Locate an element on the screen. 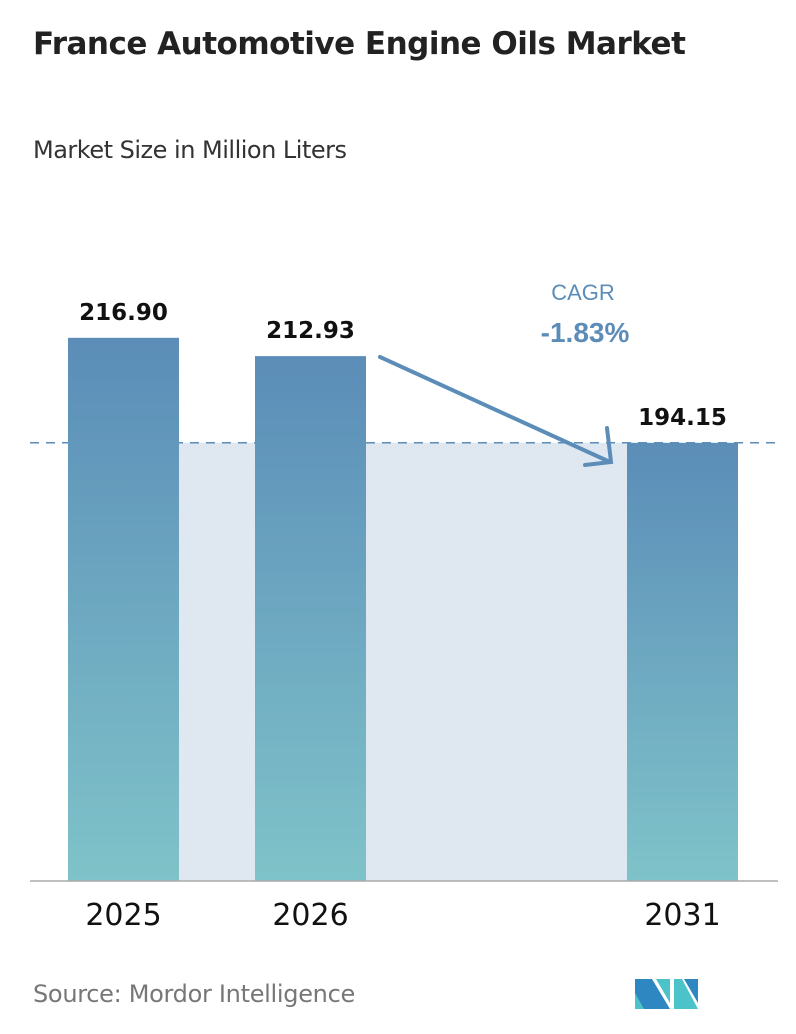 This screenshot has height=1034, width=796. bar-2025 is located at coordinates (123, 609).